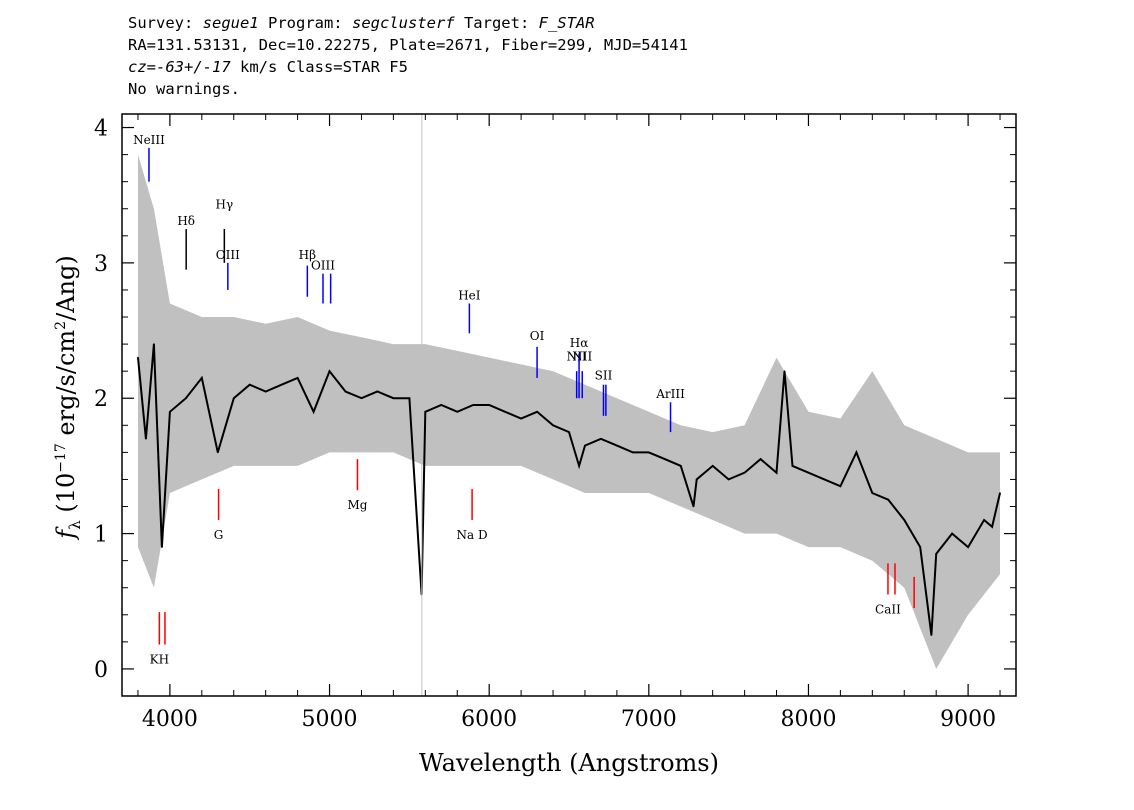  What do you see at coordinates (61, 458) in the screenshot?
I see `y-axis-title-exp: −17` at bounding box center [61, 458].